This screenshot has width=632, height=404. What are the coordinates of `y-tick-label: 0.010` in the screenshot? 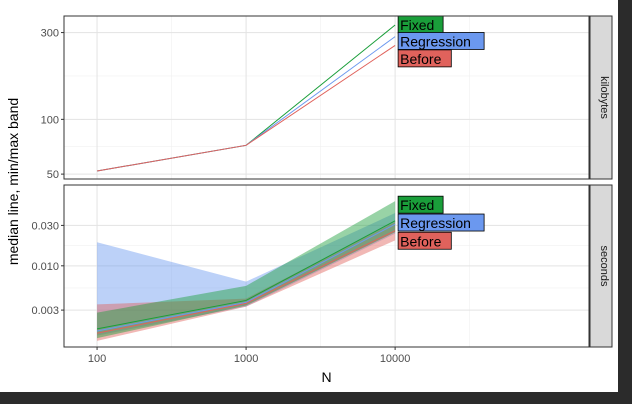 It's located at (45, 267).